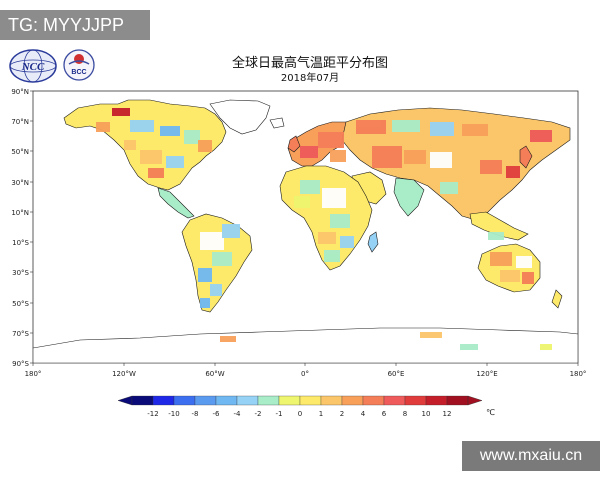 The image size is (600, 480). What do you see at coordinates (310, 78) in the screenshot?
I see `map-subtitle: 2018年07月` at bounding box center [310, 78].